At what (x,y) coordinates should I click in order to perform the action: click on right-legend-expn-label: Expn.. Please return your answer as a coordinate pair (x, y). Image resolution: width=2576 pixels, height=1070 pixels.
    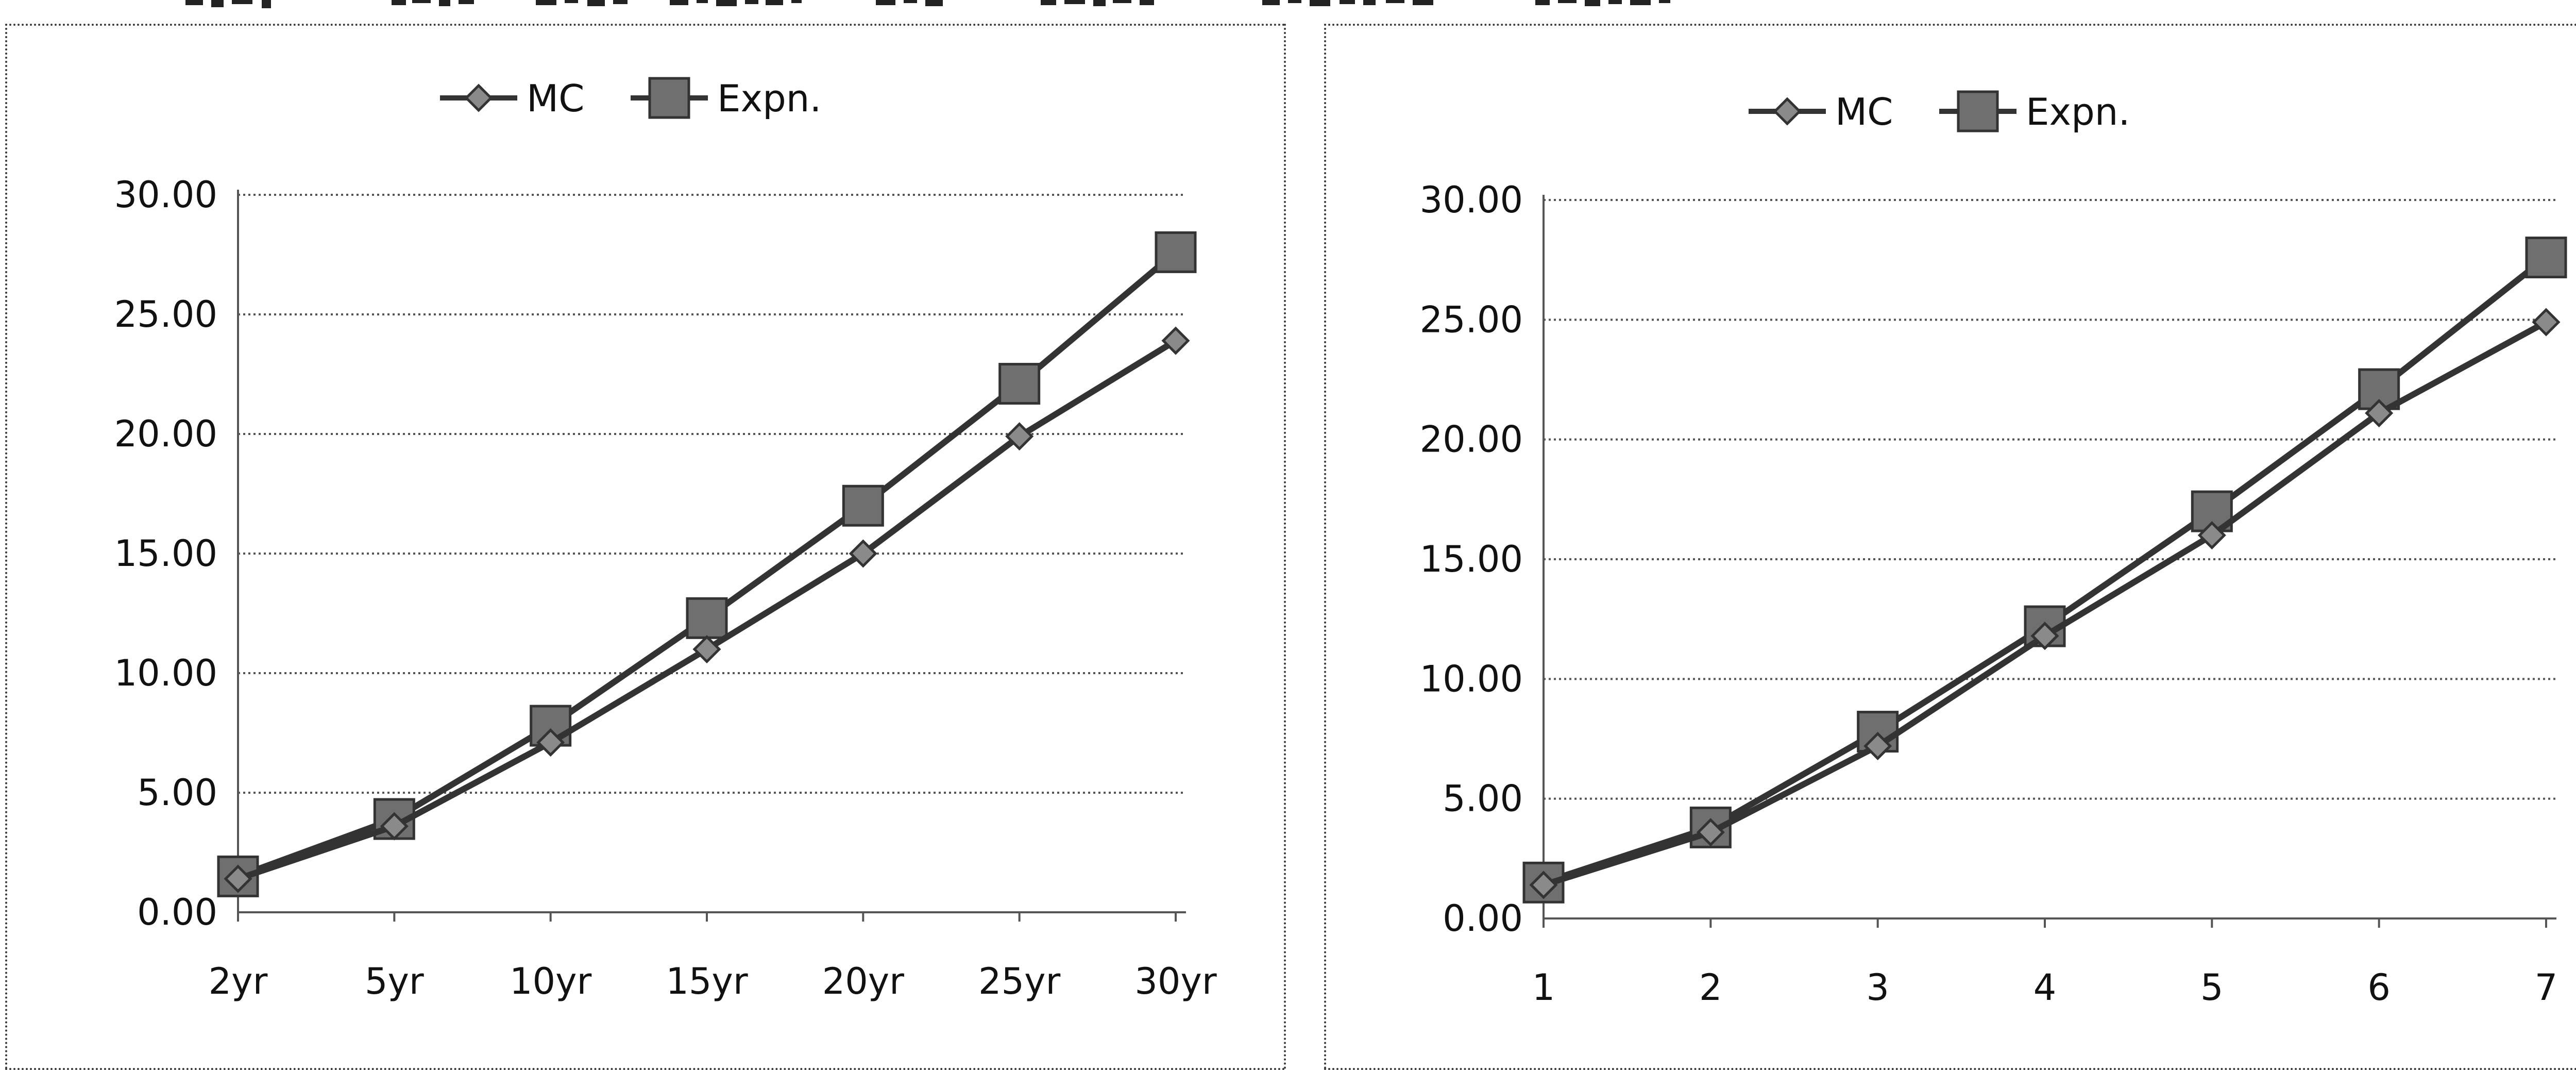
    Looking at the image, I should click on (2078, 111).